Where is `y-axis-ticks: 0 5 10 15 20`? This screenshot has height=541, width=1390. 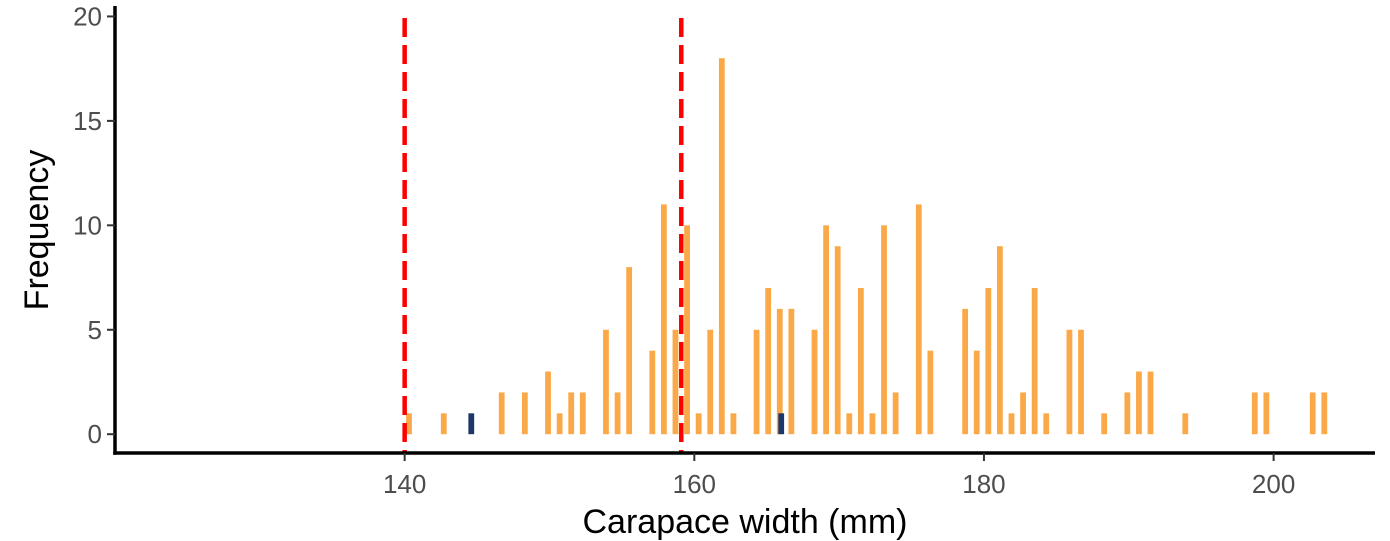
y-axis-ticks: 0 5 10 15 20 is located at coordinates (94, 225).